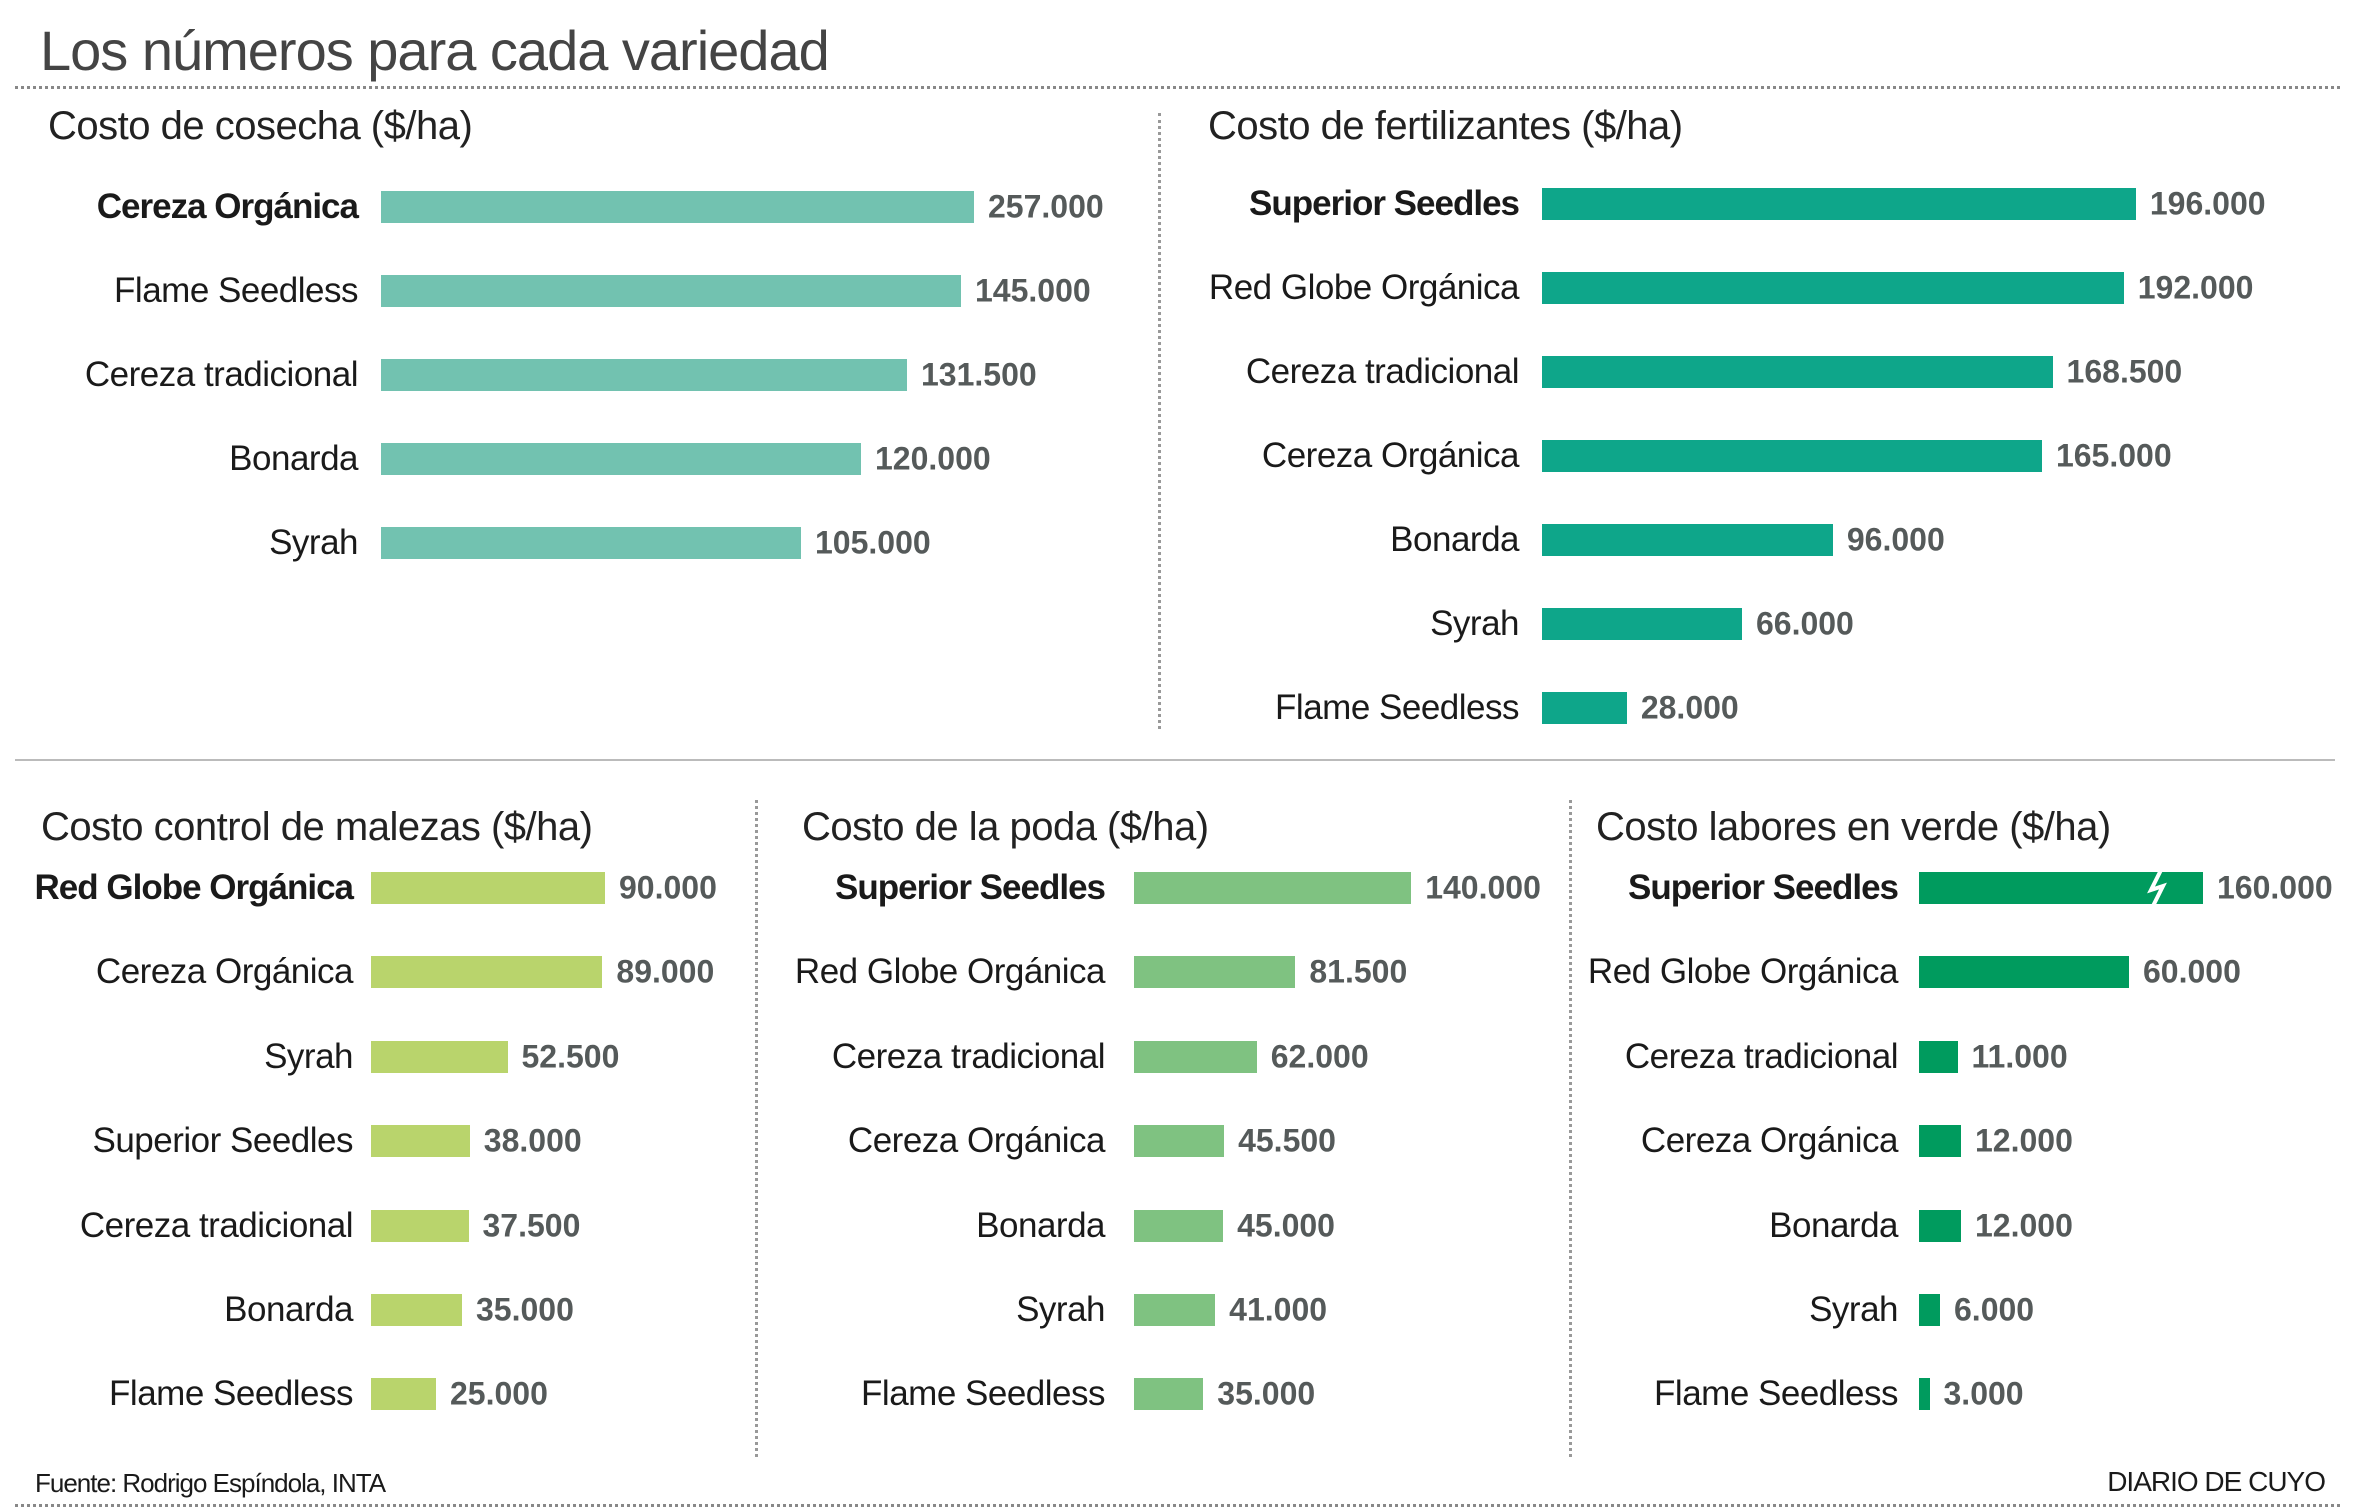 This screenshot has height=1512, width=2355. I want to click on value-label: 81.500, so click(1358, 971).